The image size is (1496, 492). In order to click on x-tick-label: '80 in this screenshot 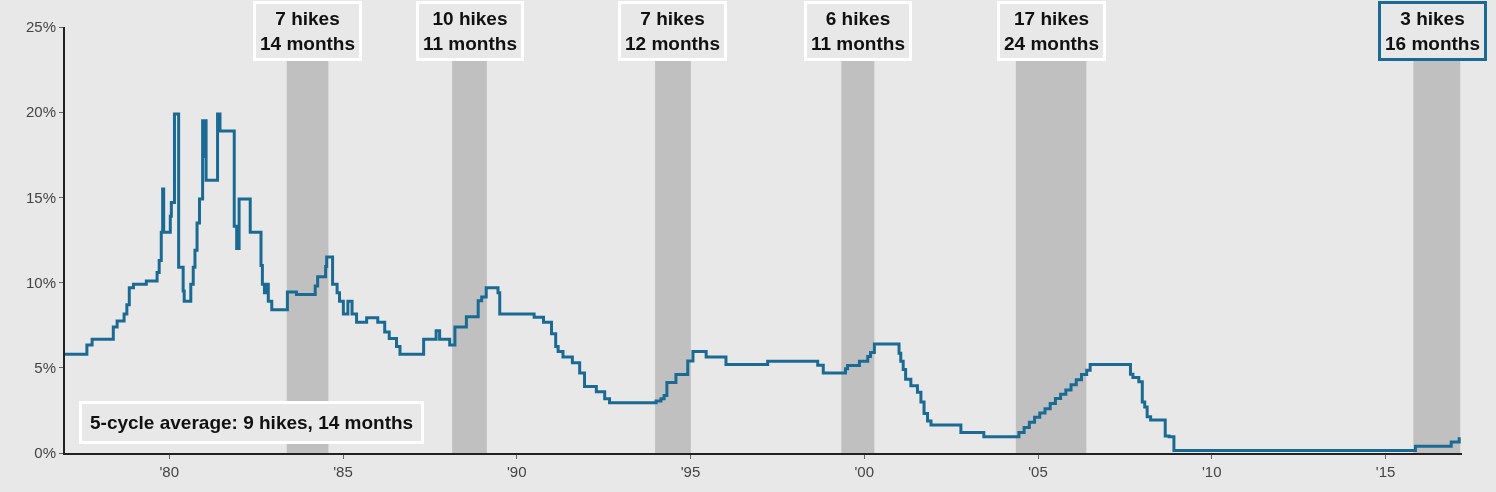, I will do `click(169, 471)`.